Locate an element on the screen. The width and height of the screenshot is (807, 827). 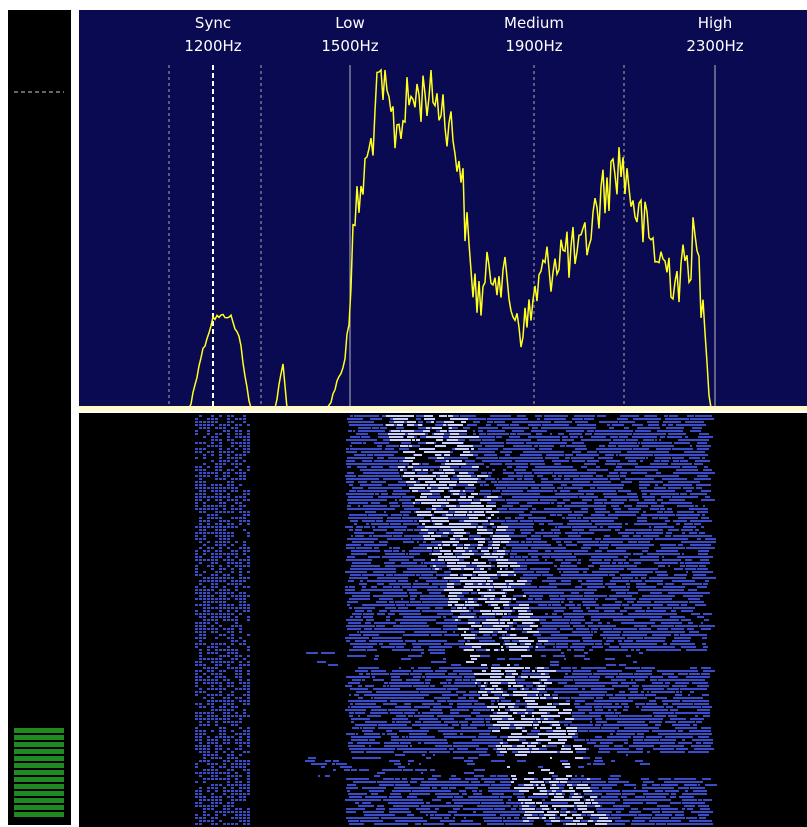
level-bars is located at coordinates (39, 772).